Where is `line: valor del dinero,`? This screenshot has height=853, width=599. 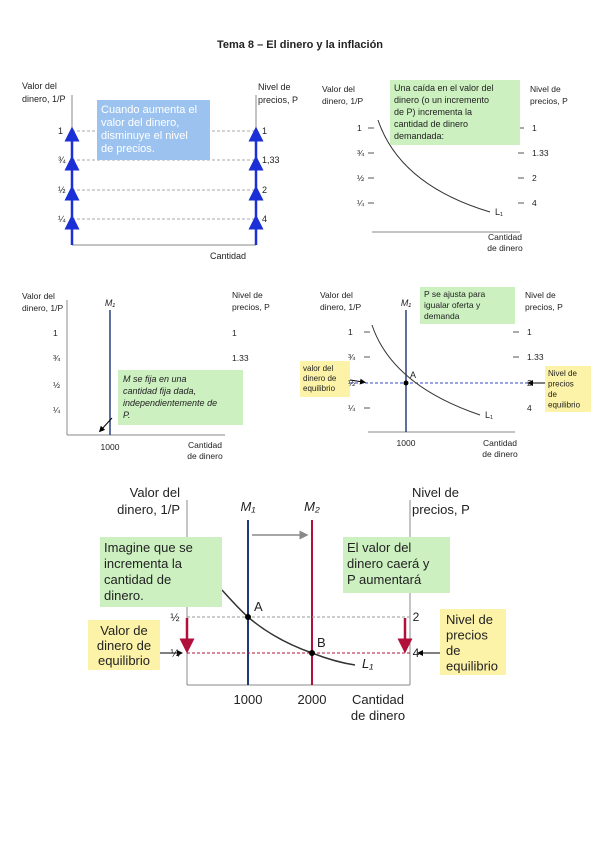 line: valor del dinero, is located at coordinates (140, 123).